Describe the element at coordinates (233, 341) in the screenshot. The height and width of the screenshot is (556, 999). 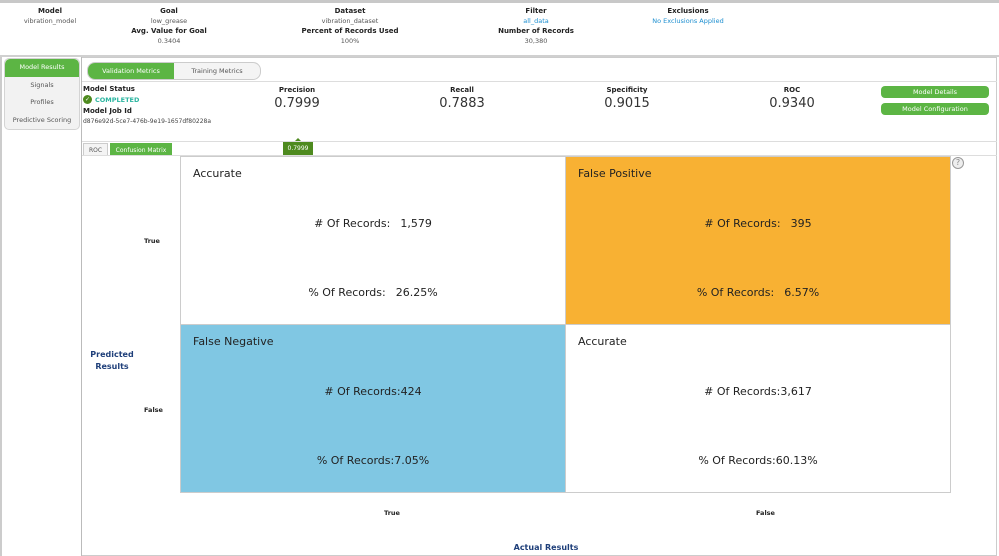
I see `cell-title: False Negative` at that location.